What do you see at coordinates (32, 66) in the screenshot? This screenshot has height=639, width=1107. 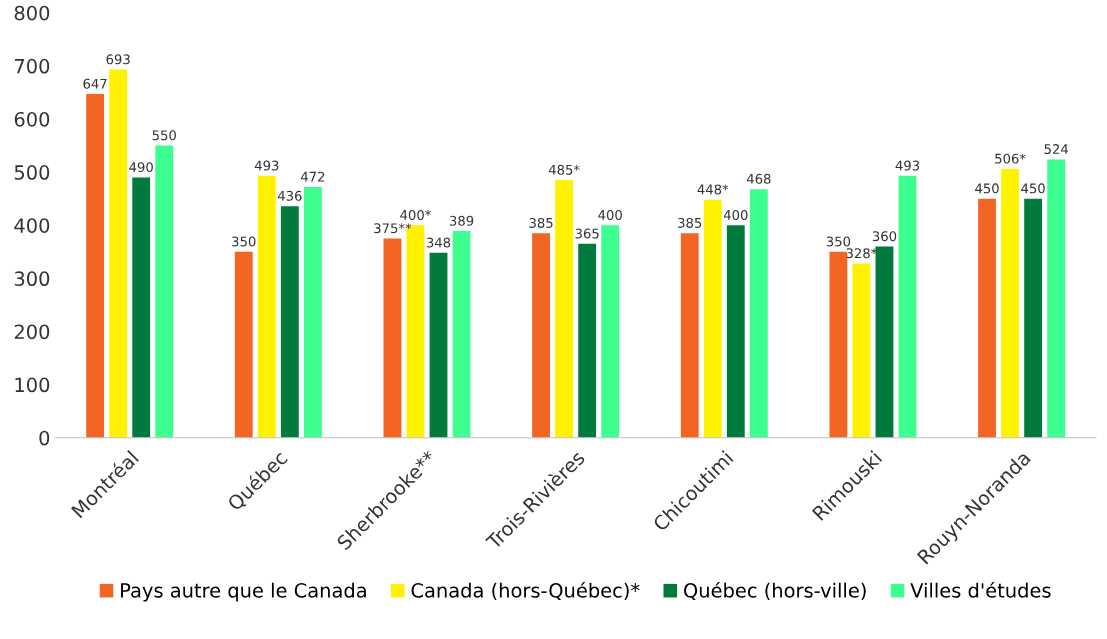 I see `y-tick-label: 700` at bounding box center [32, 66].